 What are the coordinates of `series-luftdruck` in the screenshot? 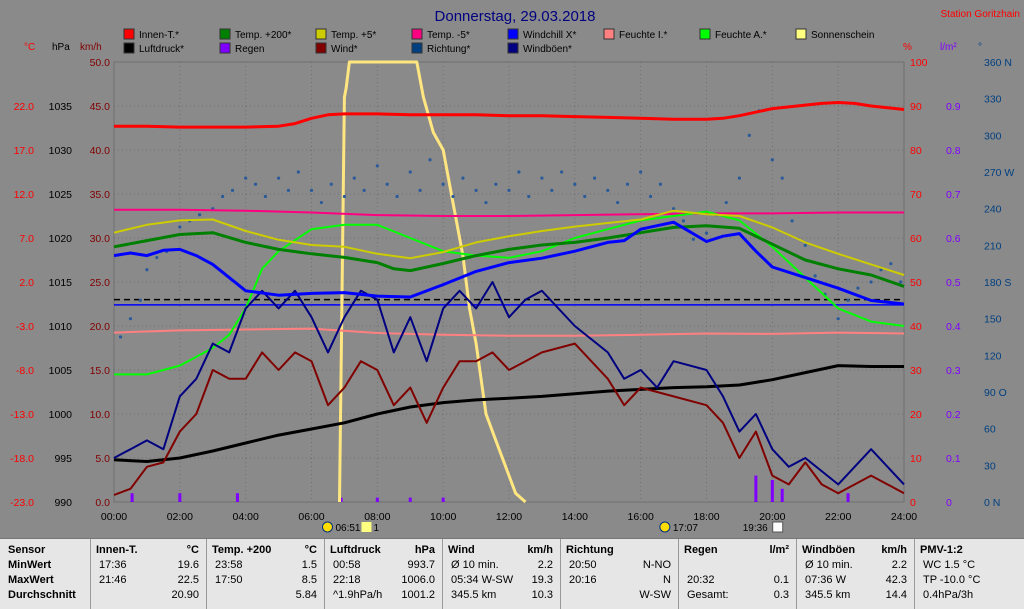 It's located at (508, 413).